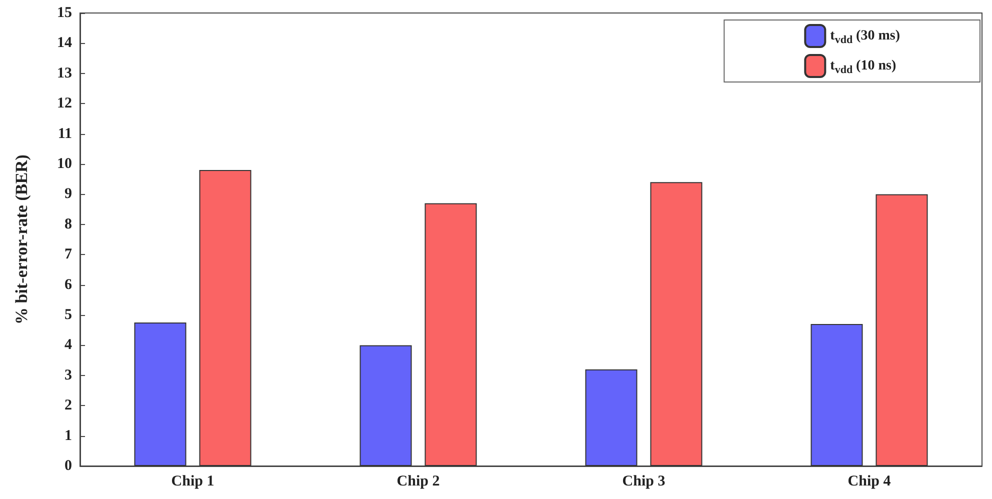 The width and height of the screenshot is (992, 499). What do you see at coordinates (68, 194) in the screenshot?
I see `y-tick-label: 9` at bounding box center [68, 194].